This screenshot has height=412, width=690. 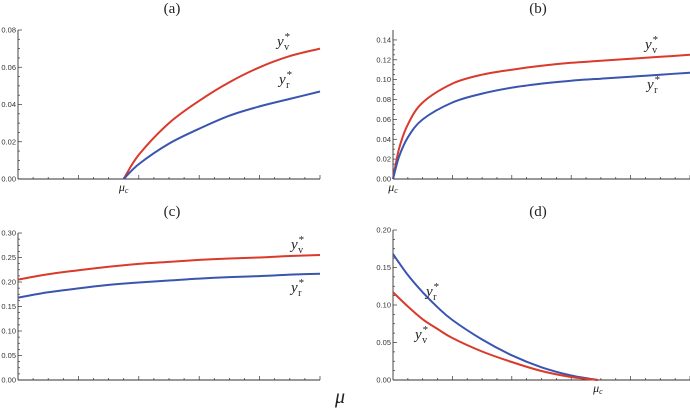 I want to click on panel-title: (a), so click(x=172, y=9).